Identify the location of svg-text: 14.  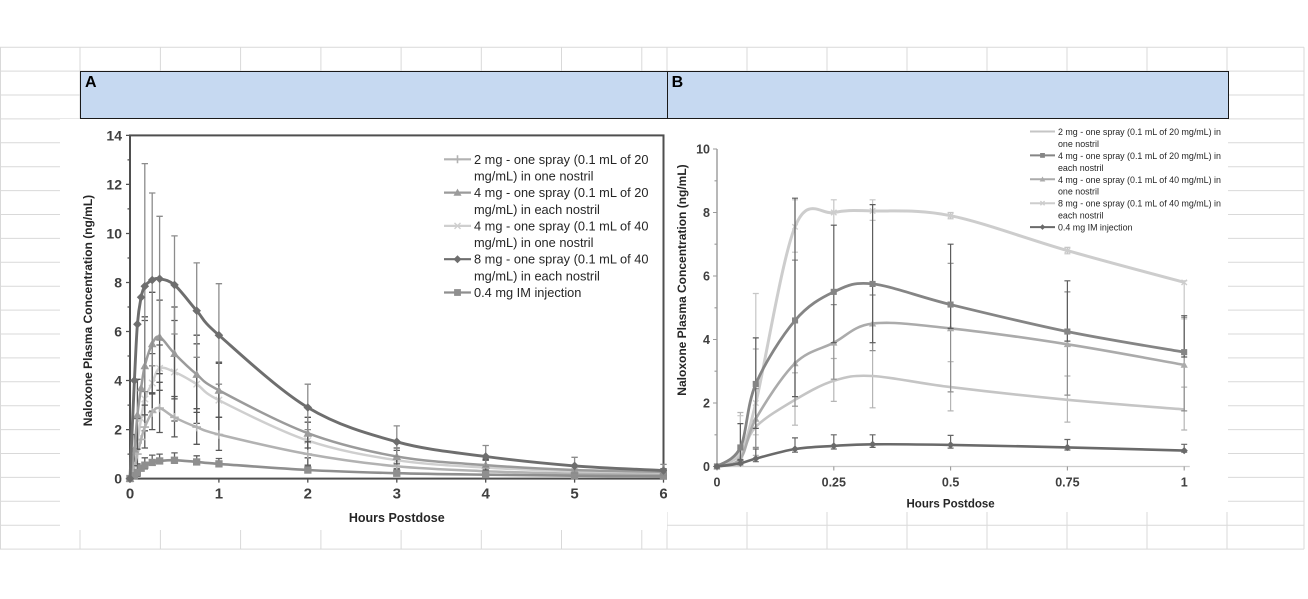
(114, 135).